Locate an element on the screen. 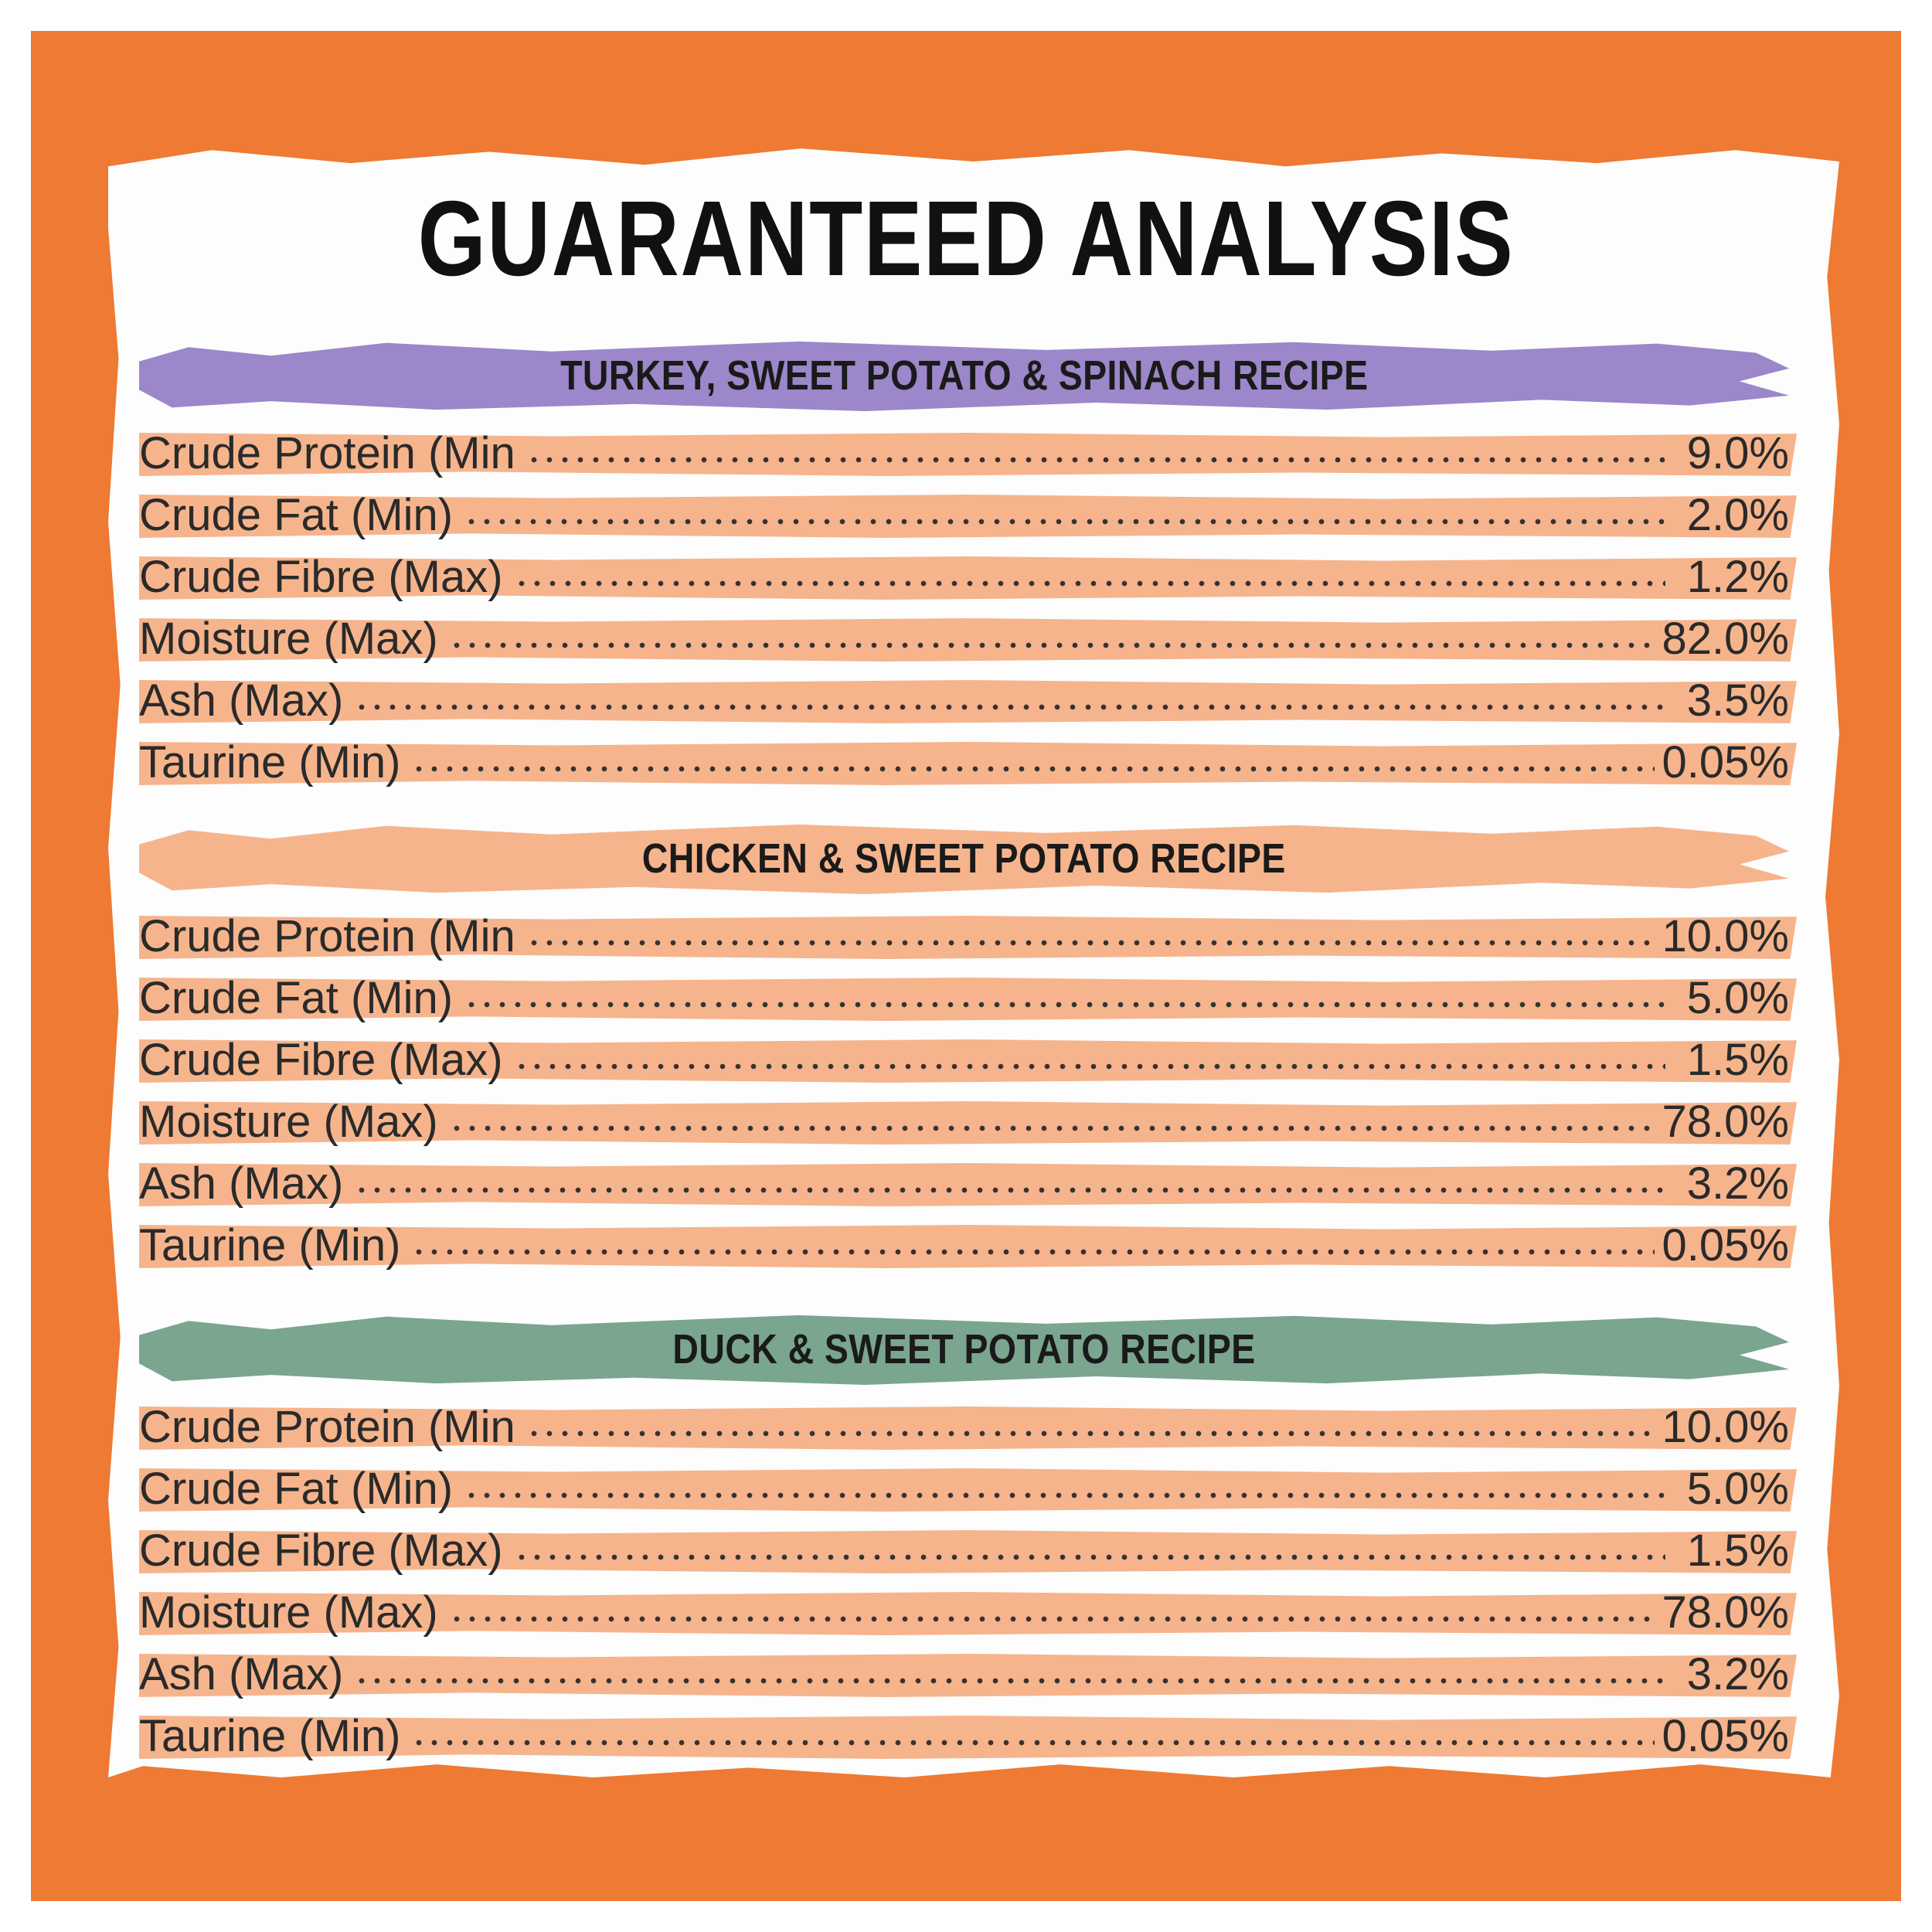 The height and width of the screenshot is (1932, 1932). row-value: 3.5% is located at coordinates (1738, 701).